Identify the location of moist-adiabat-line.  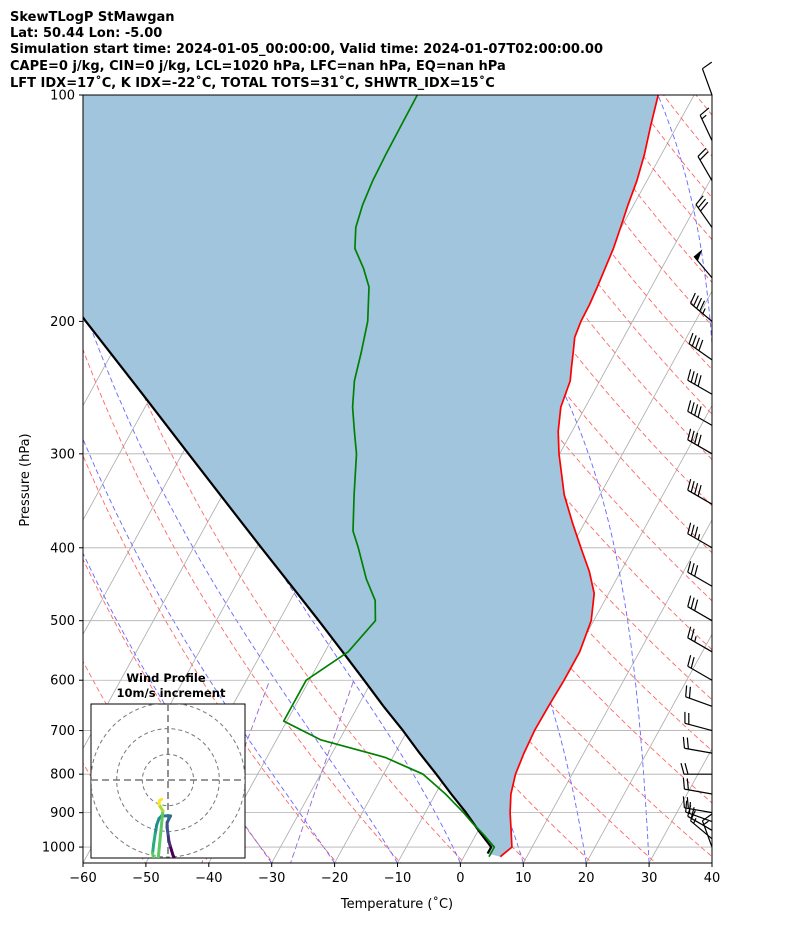
(209, 650).